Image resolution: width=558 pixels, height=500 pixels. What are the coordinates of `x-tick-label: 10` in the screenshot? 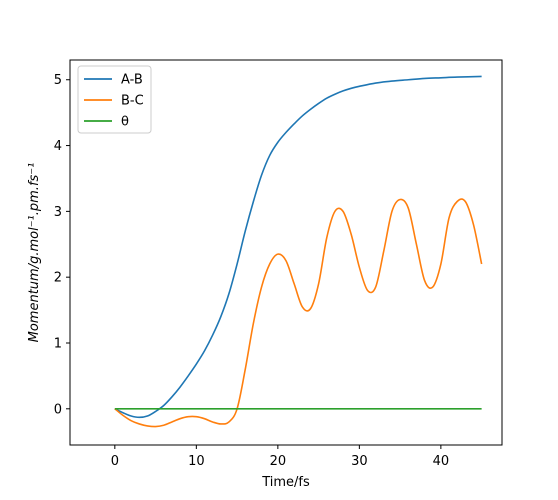 It's located at (196, 461).